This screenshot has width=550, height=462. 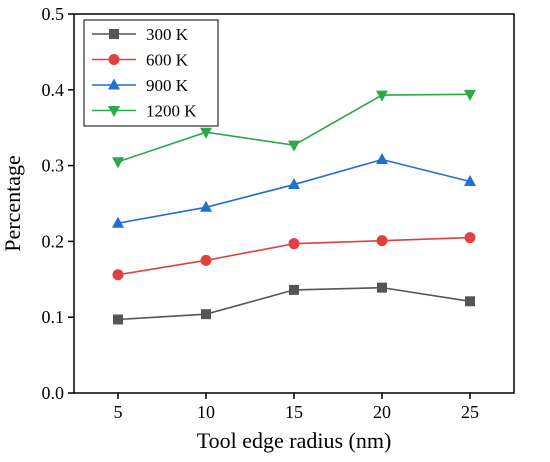 What do you see at coordinates (12, 203) in the screenshot?
I see `y-axis-title: Percentage` at bounding box center [12, 203].